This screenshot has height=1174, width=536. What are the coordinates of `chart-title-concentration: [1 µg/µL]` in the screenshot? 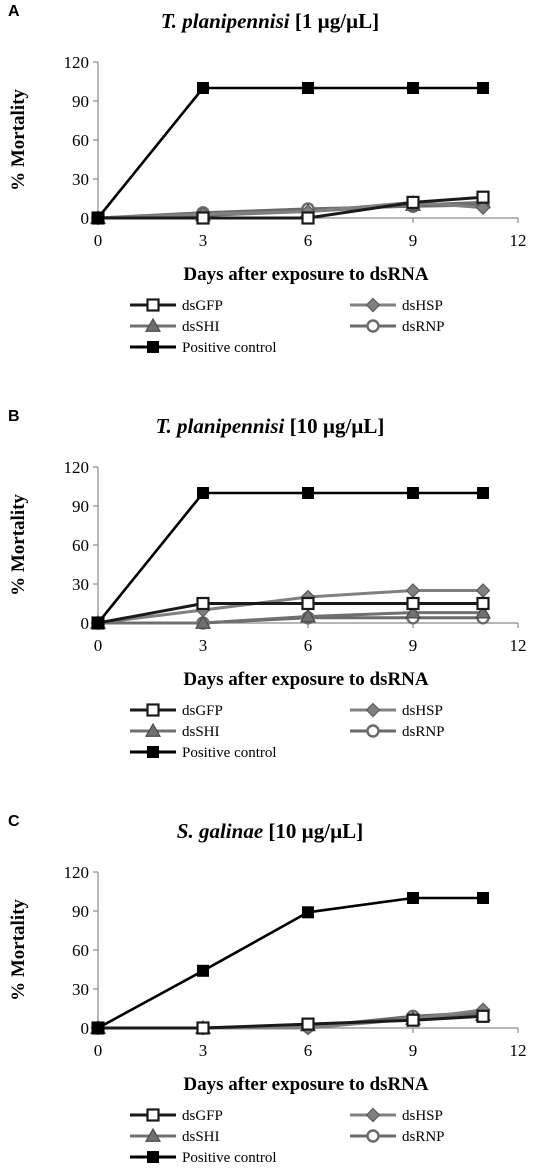 It's located at (335, 21).